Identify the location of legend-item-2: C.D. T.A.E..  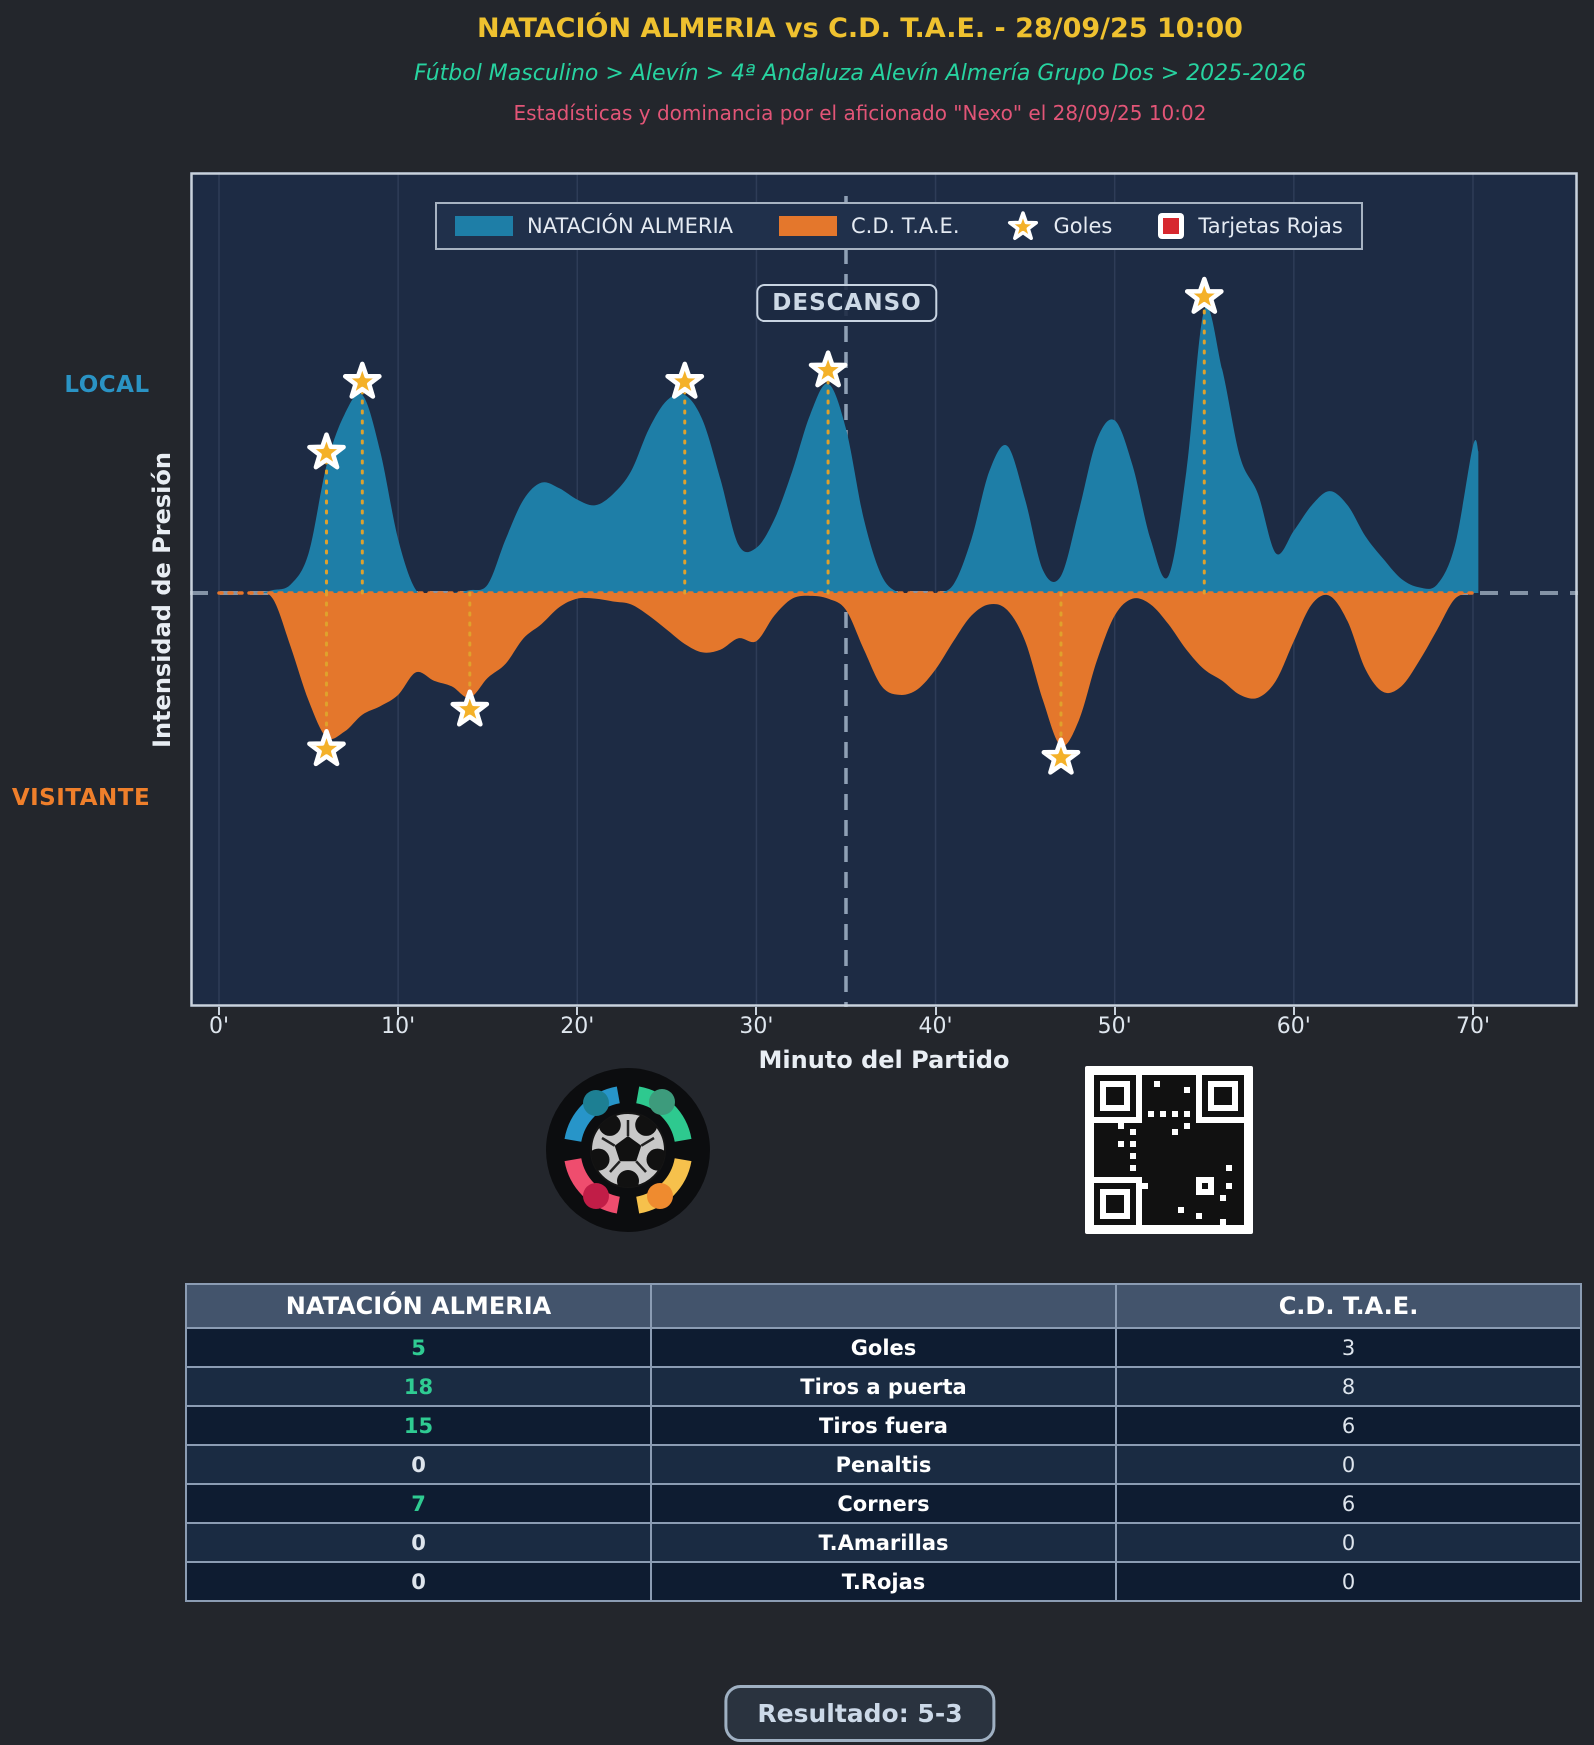
(869, 226).